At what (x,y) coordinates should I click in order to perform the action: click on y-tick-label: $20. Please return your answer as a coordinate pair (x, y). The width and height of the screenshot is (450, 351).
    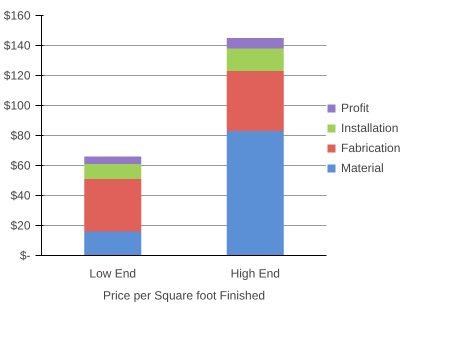
    Looking at the image, I should click on (20, 225).